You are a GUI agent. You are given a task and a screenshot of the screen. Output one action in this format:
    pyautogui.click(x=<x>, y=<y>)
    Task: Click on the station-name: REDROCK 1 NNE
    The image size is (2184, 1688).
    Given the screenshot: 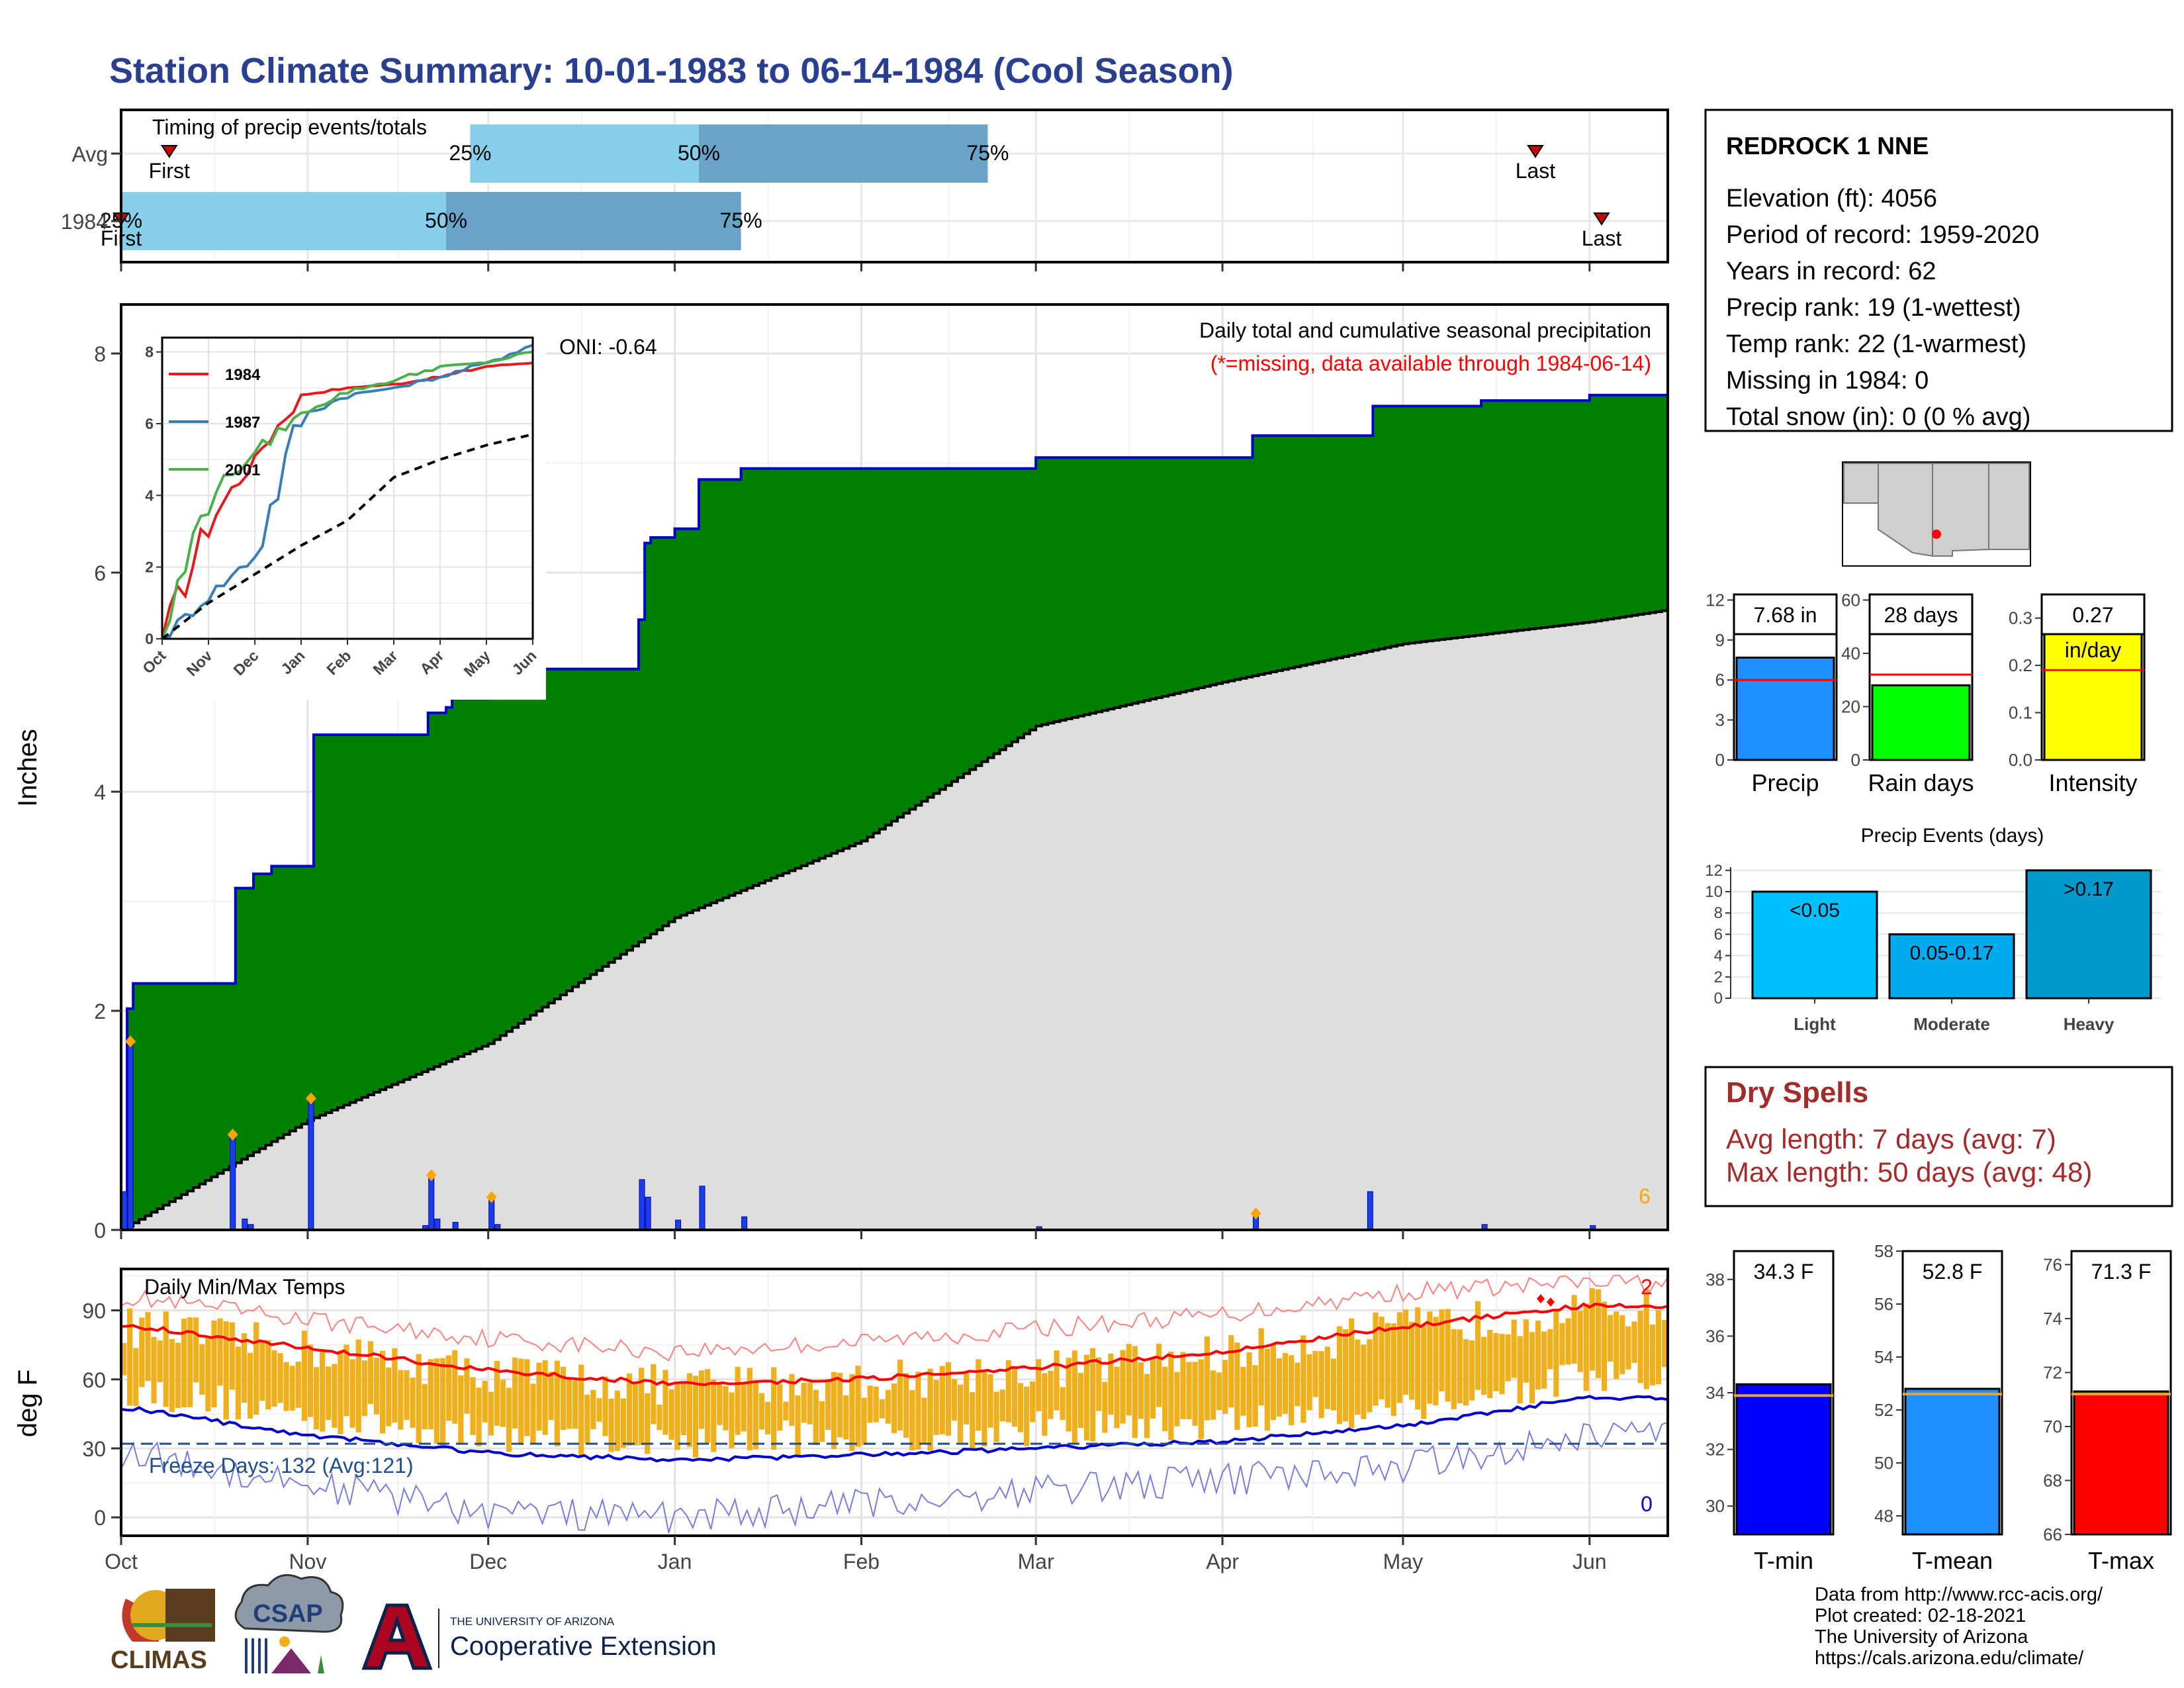 What is the action you would take?
    pyautogui.click(x=1827, y=146)
    